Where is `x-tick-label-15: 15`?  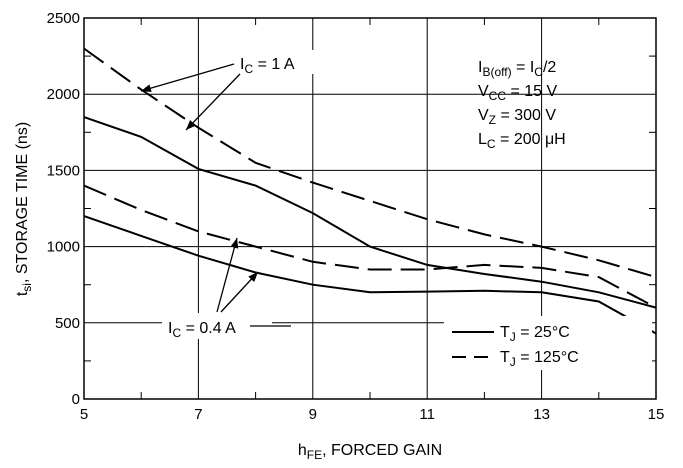
x-tick-label-15: 15 is located at coordinates (656, 414).